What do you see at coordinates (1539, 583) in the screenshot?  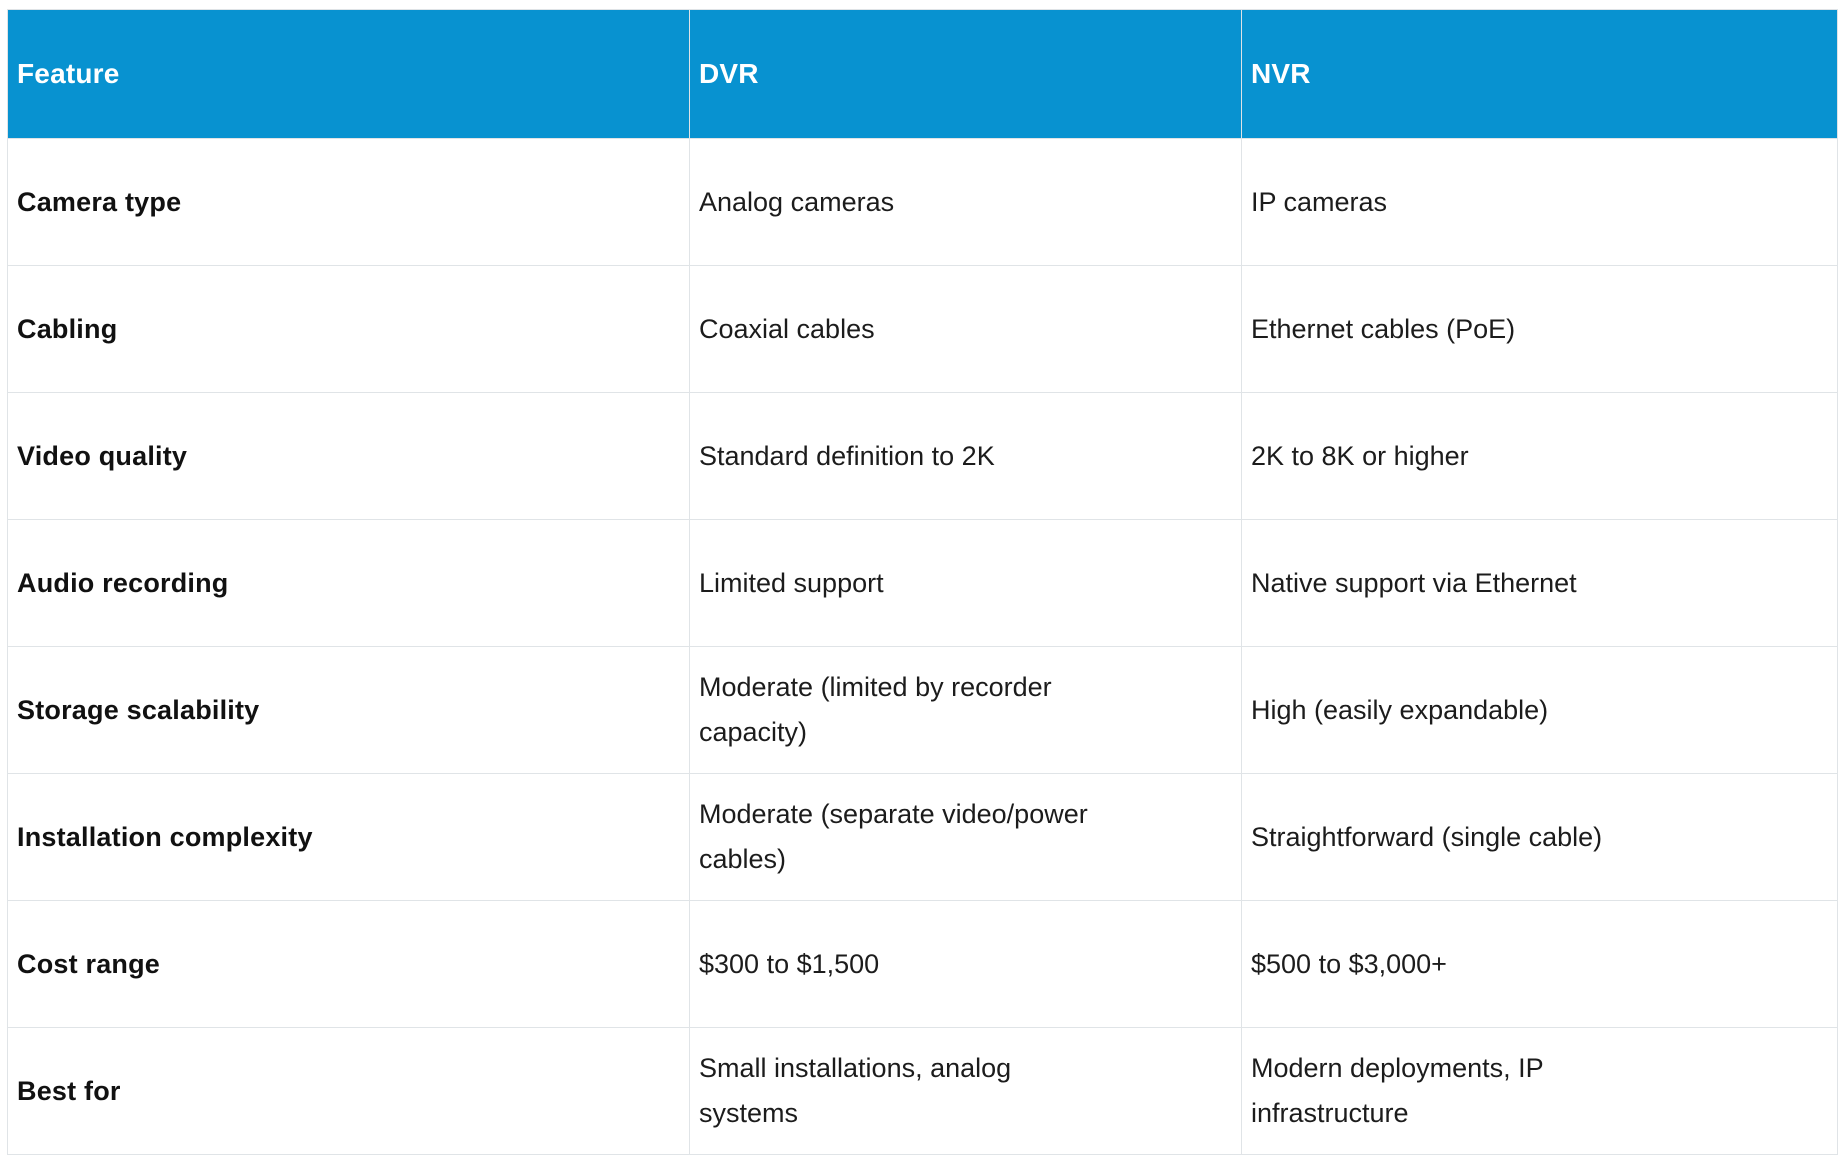 I see `cell-nvr: Native support via Ethernet` at bounding box center [1539, 583].